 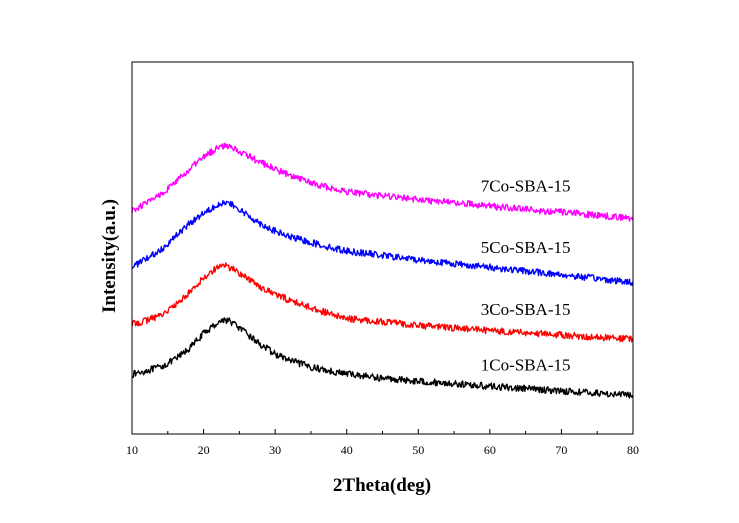 What do you see at coordinates (561, 450) in the screenshot?
I see `x-tick-label: 70` at bounding box center [561, 450].